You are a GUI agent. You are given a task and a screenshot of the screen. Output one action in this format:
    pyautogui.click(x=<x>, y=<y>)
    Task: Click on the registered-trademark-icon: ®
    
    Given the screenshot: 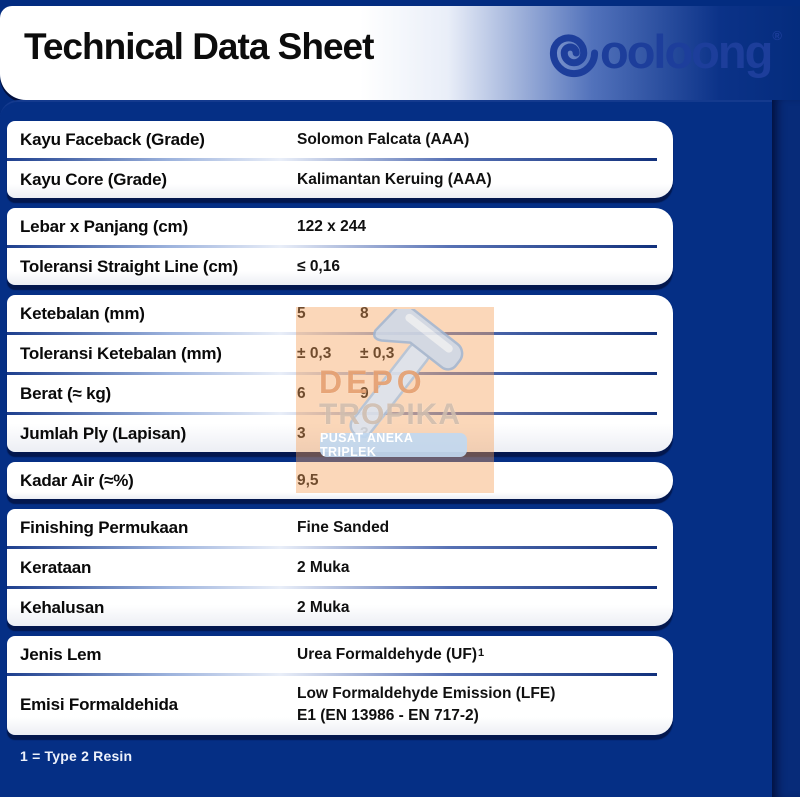 What is the action you would take?
    pyautogui.click(x=777, y=35)
    